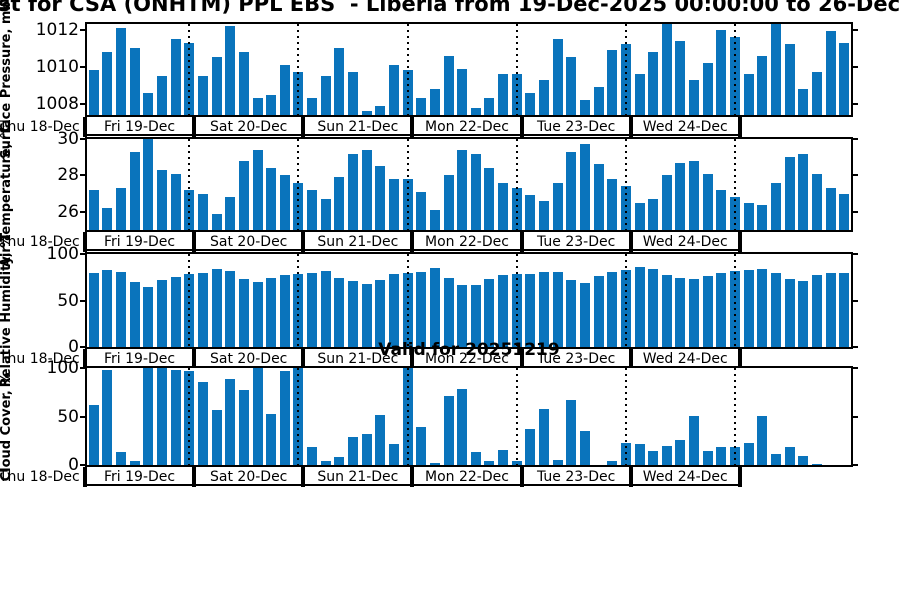  What do you see at coordinates (68, 139) in the screenshot?
I see `y-tick-label: 30` at bounding box center [68, 139].